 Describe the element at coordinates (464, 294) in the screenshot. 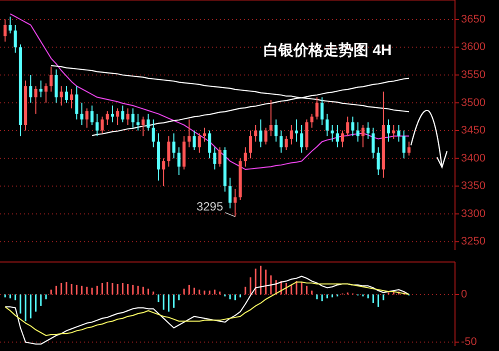

I see `y-tick-label: 0` at that location.